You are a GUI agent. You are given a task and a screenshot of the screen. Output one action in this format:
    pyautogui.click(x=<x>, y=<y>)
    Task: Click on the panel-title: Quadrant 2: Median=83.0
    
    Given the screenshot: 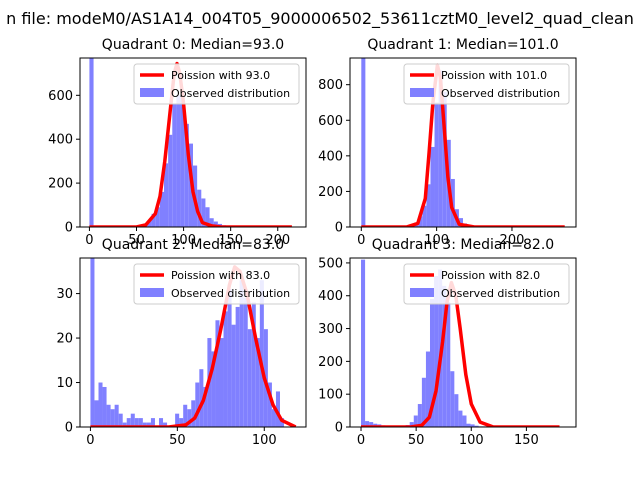 What is the action you would take?
    pyautogui.click(x=193, y=245)
    